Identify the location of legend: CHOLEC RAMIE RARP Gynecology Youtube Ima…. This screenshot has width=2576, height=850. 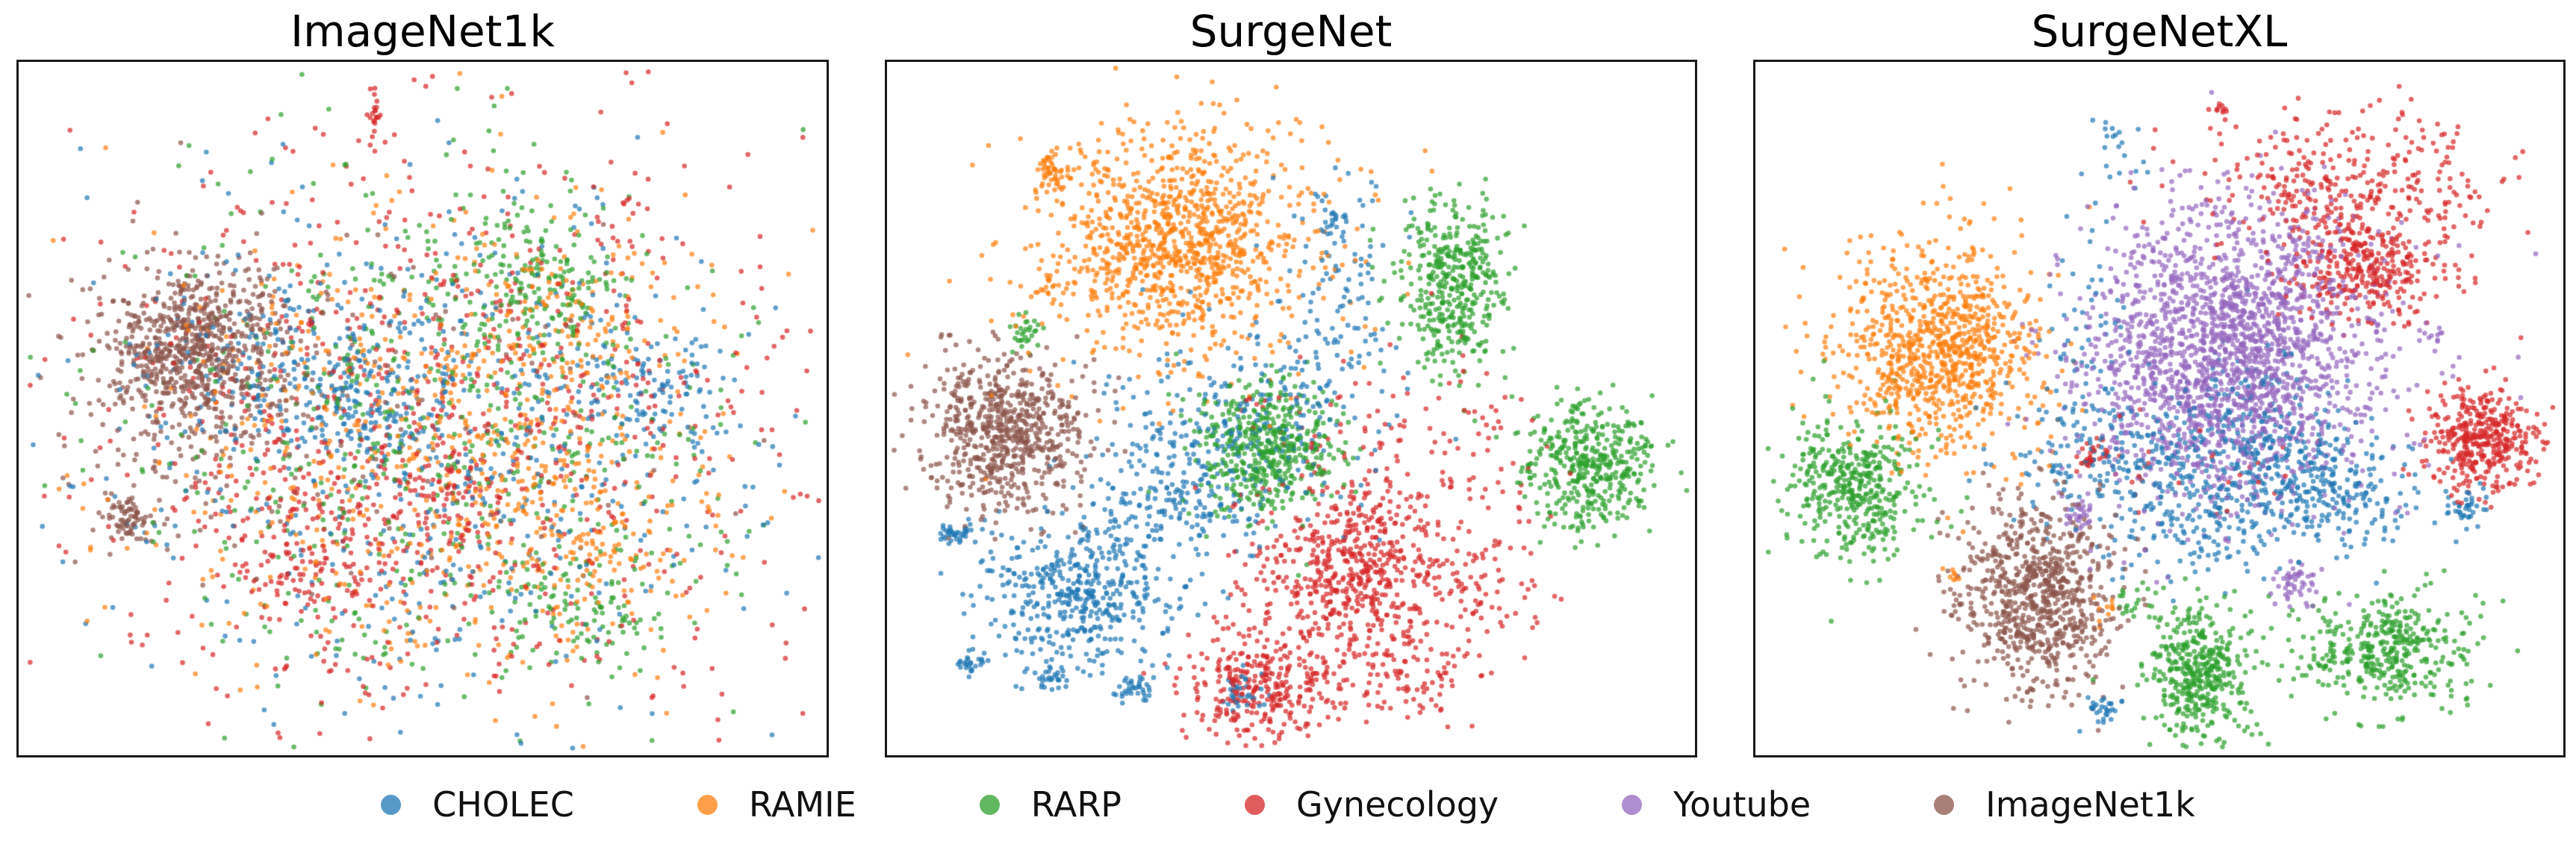
(1288, 804).